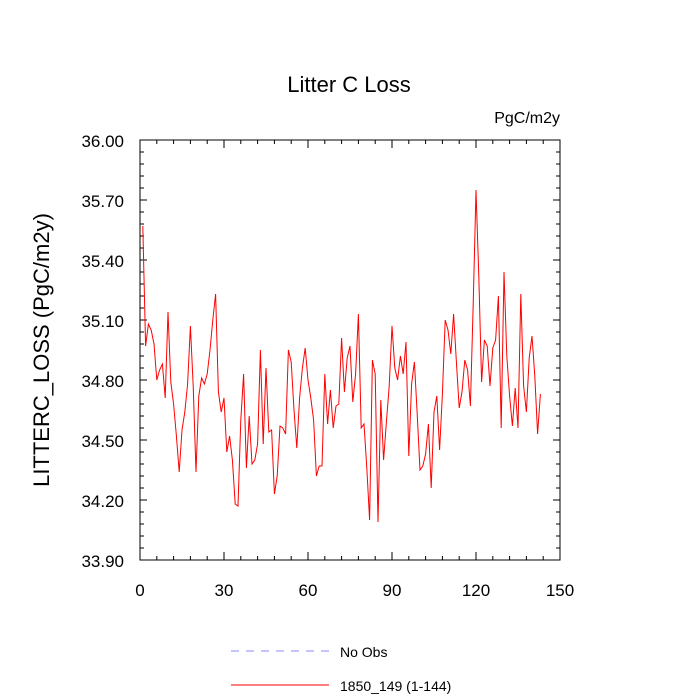  I want to click on legend-label-1850-149: 1850_149 (1-144), so click(395, 686).